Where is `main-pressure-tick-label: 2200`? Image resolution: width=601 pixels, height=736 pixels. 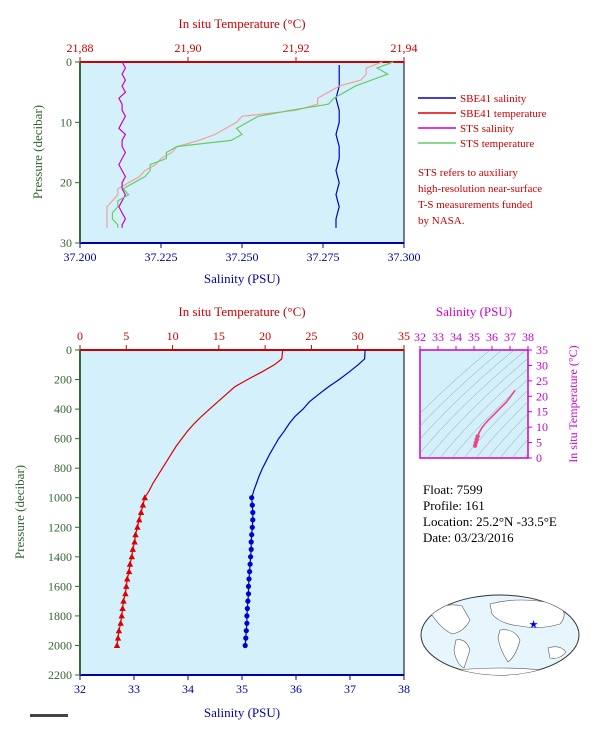 main-pressure-tick-label: 2200 is located at coordinates (60, 675).